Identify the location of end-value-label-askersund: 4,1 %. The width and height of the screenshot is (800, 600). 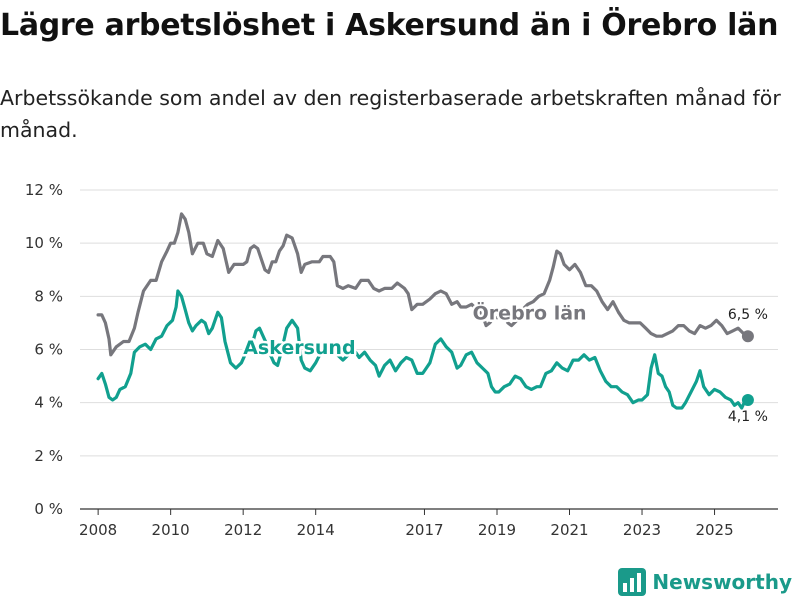
(748, 417).